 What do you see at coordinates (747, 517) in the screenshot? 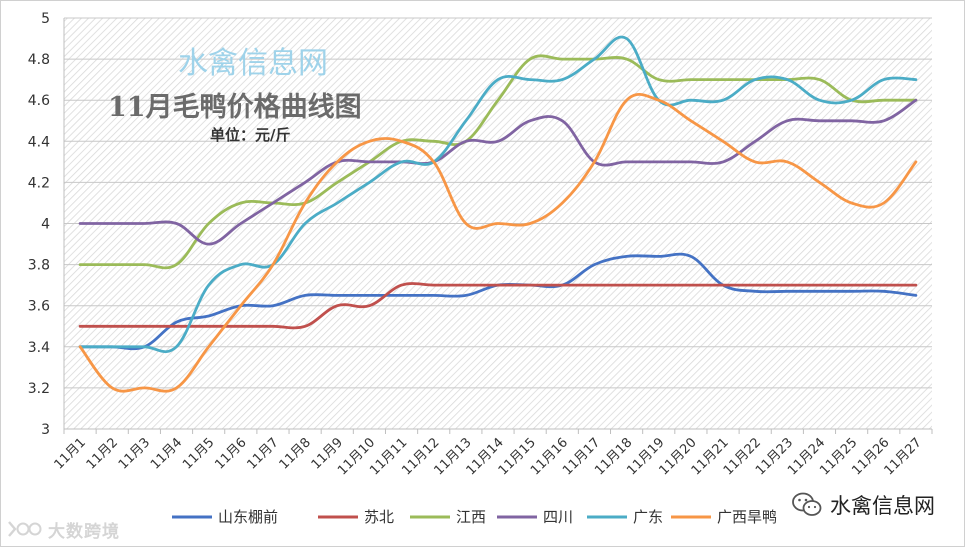
I see `legend-label: 广西旱鸭` at bounding box center [747, 517].